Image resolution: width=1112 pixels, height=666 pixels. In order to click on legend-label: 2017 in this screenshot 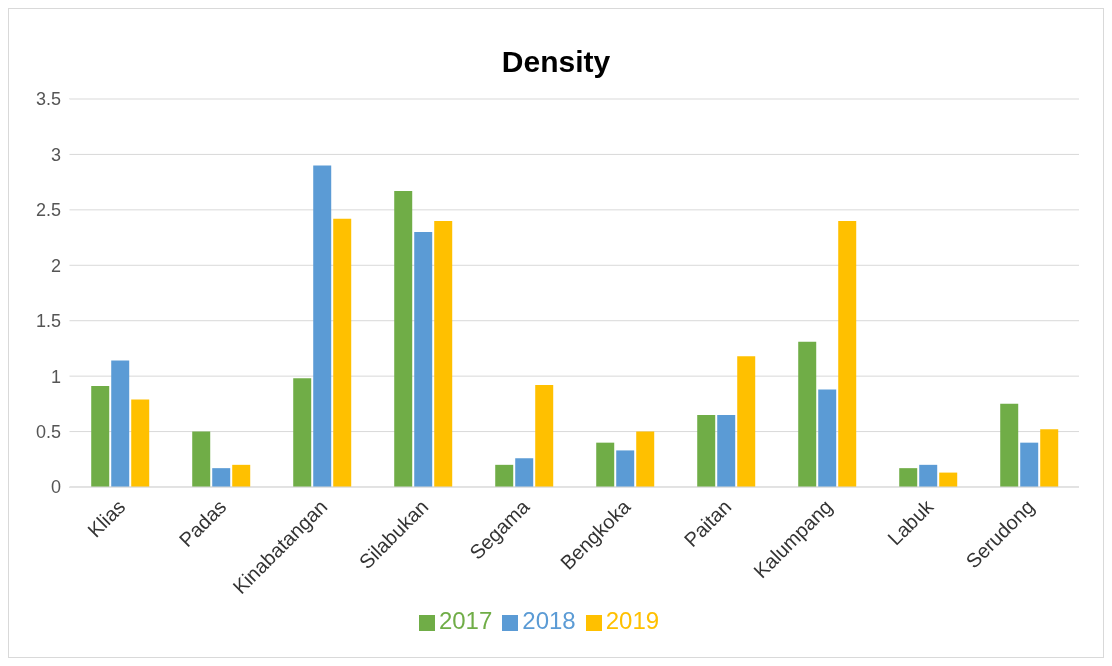, I will do `click(465, 620)`.